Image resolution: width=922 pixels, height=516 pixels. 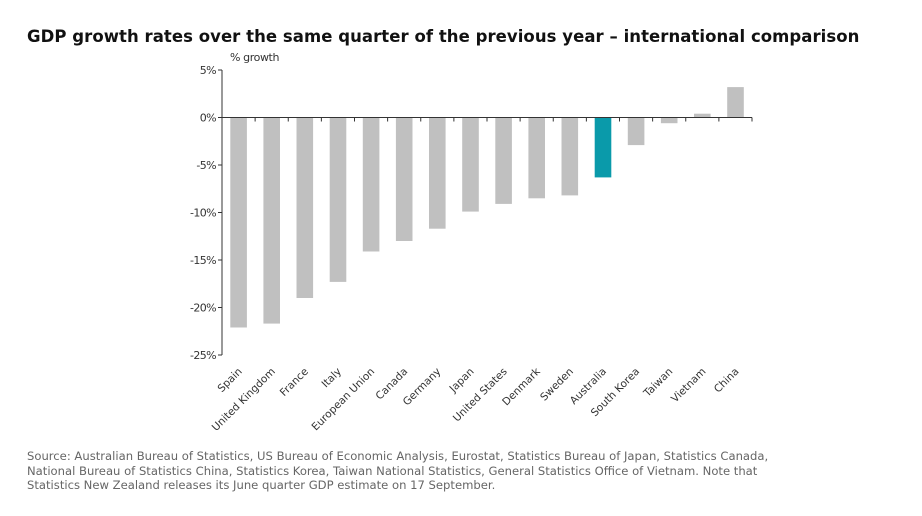 What do you see at coordinates (371, 184) in the screenshot?
I see `bar-european-union` at bounding box center [371, 184].